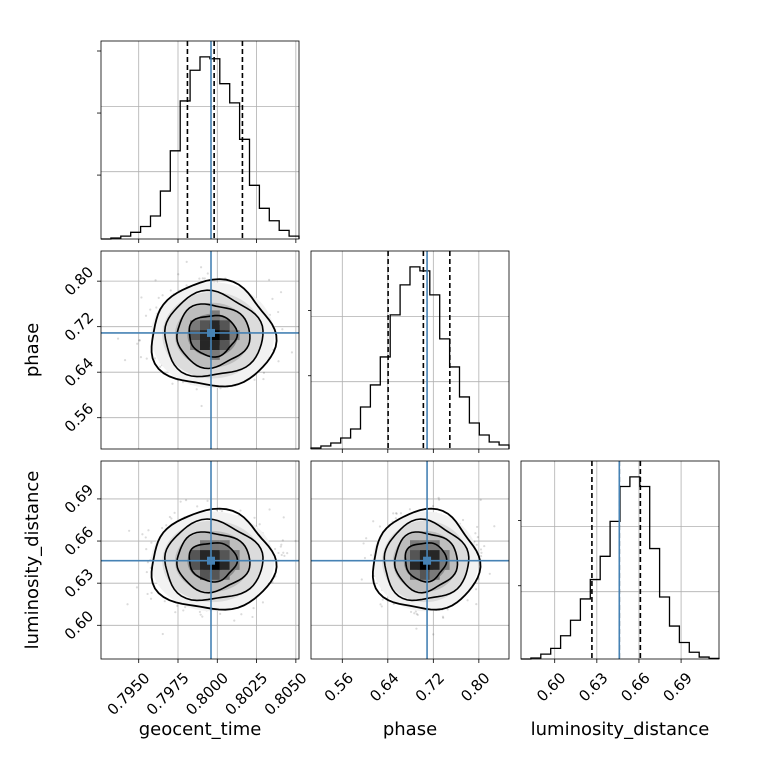 The width and height of the screenshot is (760, 760). I want to click on y-tick-label: 0.66, so click(79, 541).